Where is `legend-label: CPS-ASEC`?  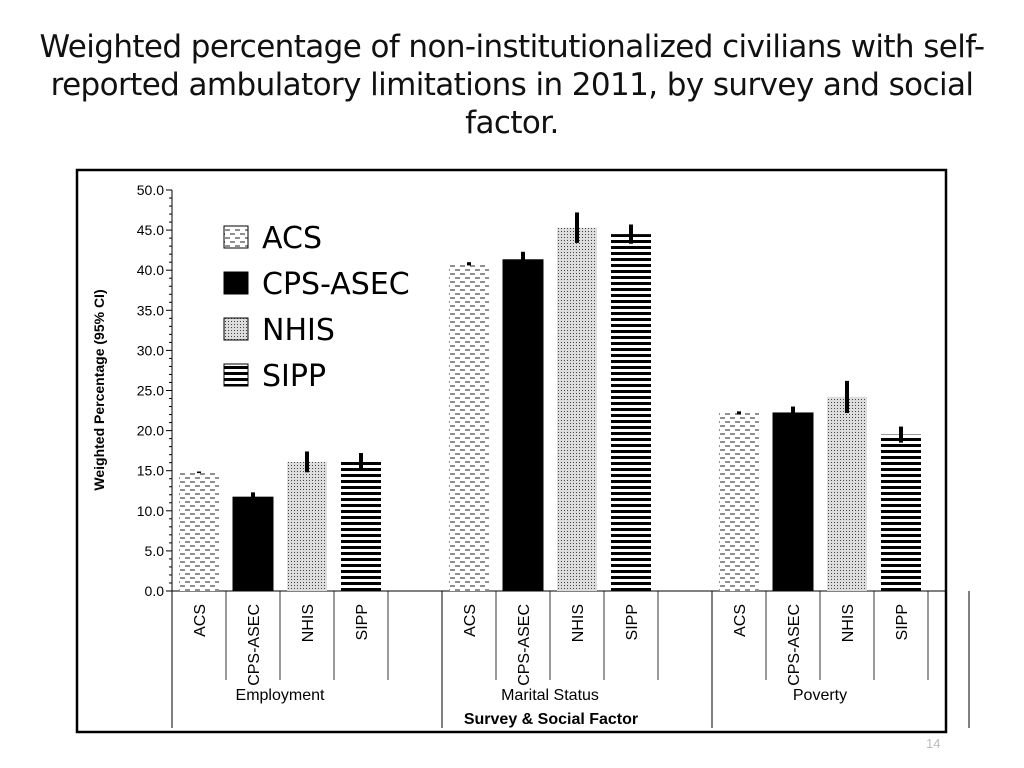
legend-label: CPS-ASEC is located at coordinates (336, 284).